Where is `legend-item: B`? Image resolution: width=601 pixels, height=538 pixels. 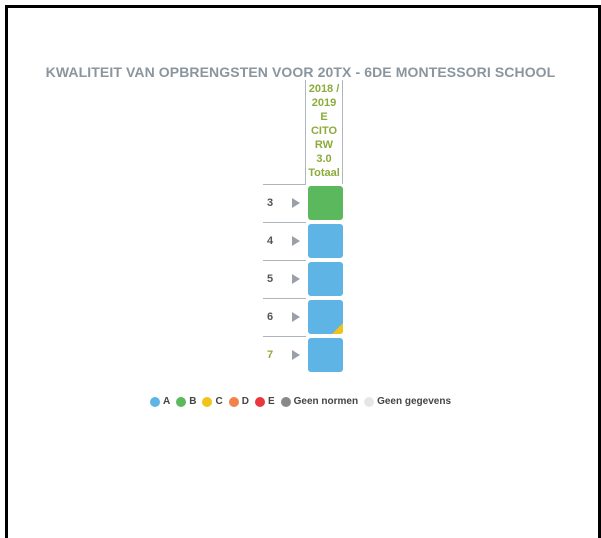
legend-item: B is located at coordinates (186, 401).